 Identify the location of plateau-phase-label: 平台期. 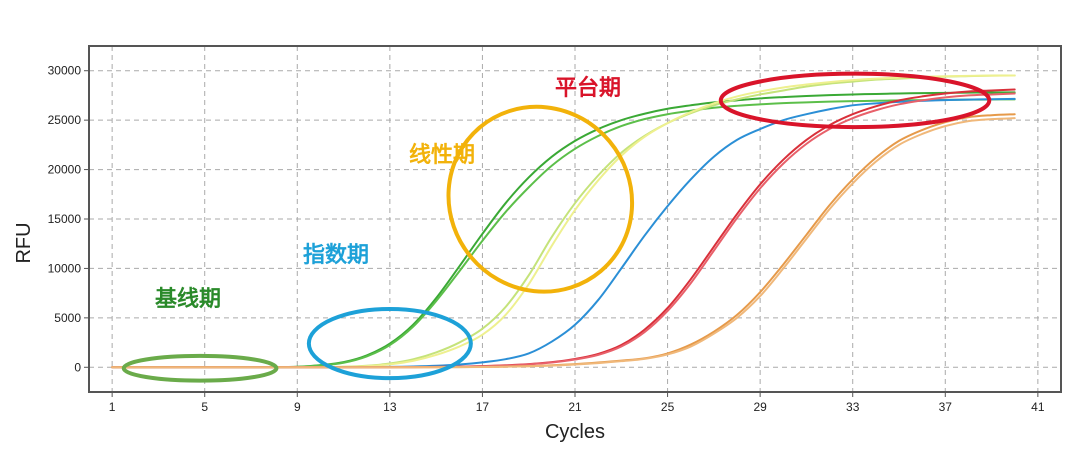
(588, 88).